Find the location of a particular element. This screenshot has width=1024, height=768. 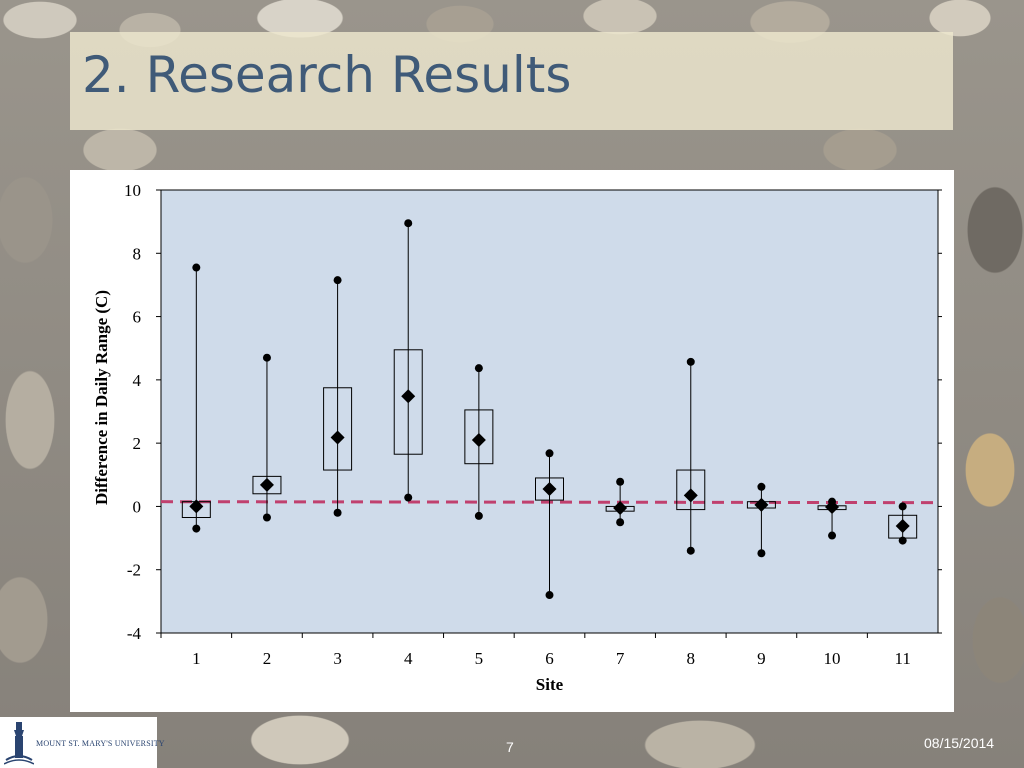

university-tower-icon is located at coordinates (19, 743).